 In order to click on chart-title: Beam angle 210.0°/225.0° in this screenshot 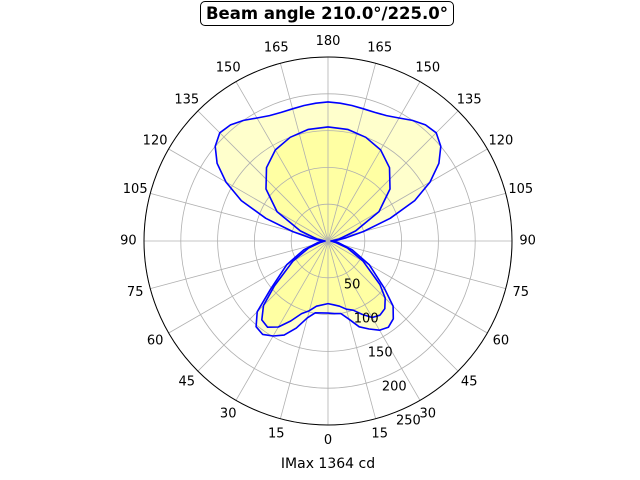, I will do `click(327, 13)`.